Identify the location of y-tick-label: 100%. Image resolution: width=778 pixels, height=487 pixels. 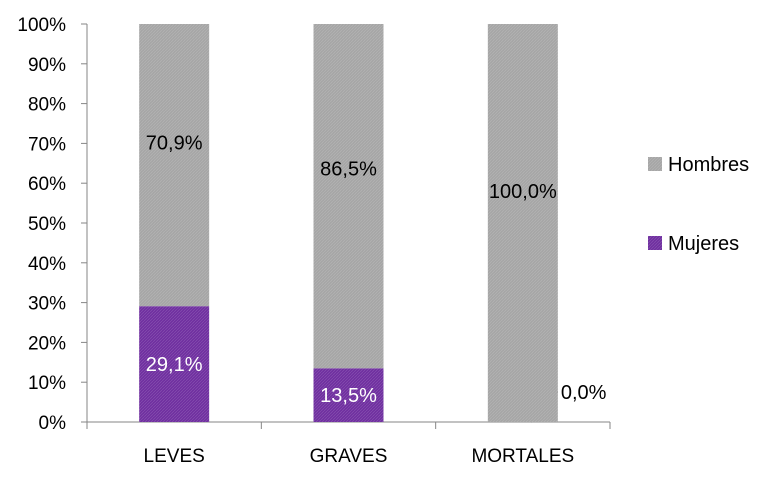
(41, 25).